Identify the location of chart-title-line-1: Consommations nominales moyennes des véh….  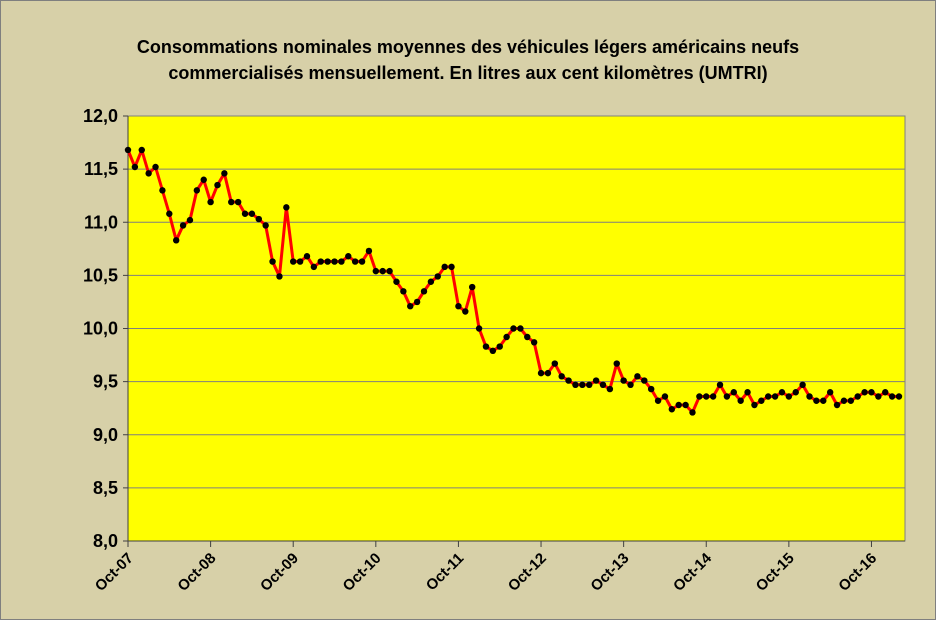
(468, 47).